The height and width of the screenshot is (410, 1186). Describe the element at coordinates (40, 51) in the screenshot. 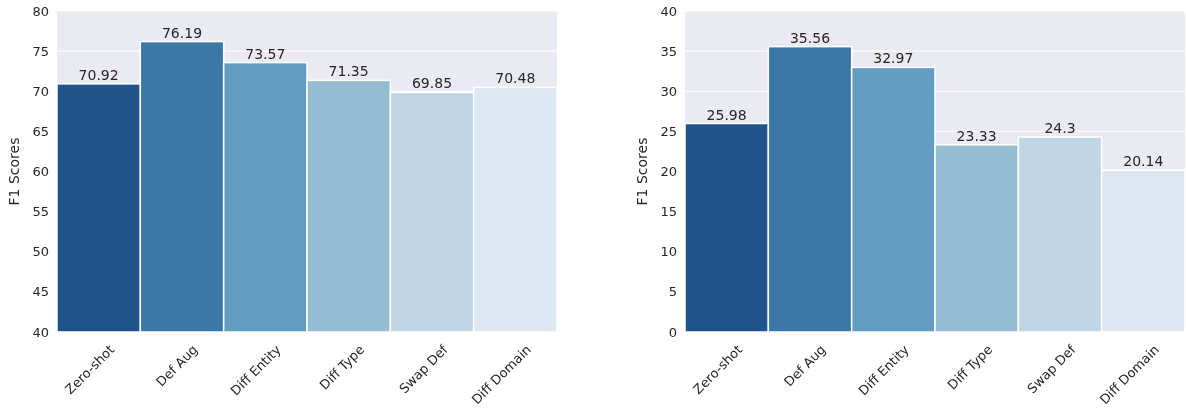

I see `y-tick-label: 75` at that location.